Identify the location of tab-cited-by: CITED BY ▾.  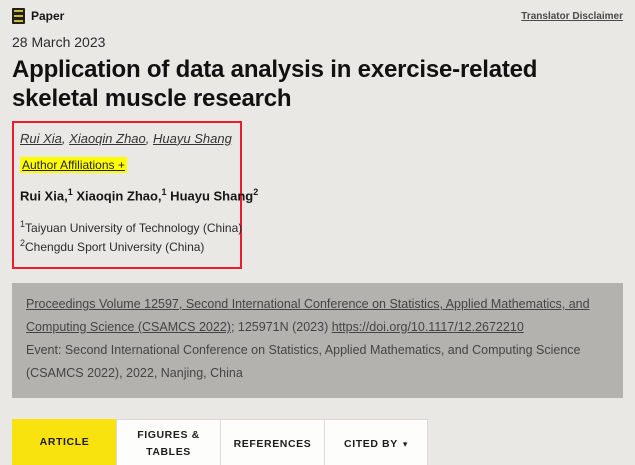
(376, 441).